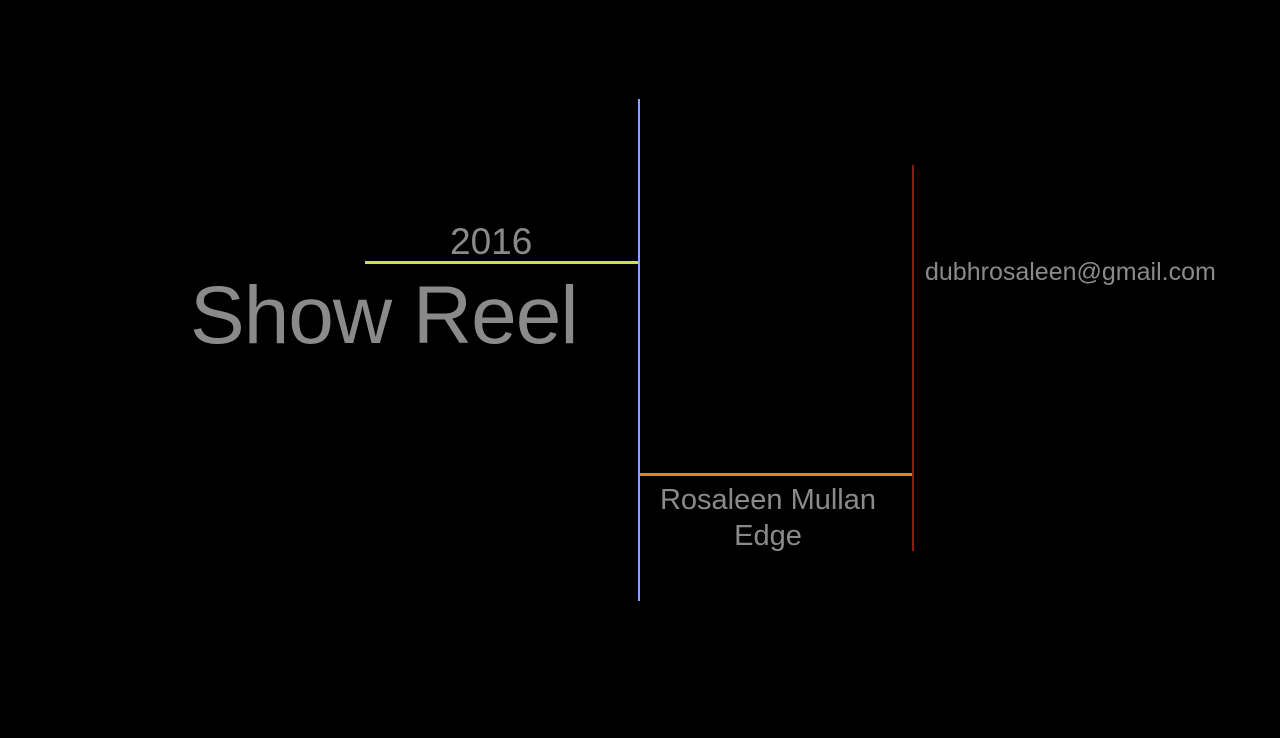 The width and height of the screenshot is (1280, 738). I want to click on orange-divider-line, so click(776, 474).